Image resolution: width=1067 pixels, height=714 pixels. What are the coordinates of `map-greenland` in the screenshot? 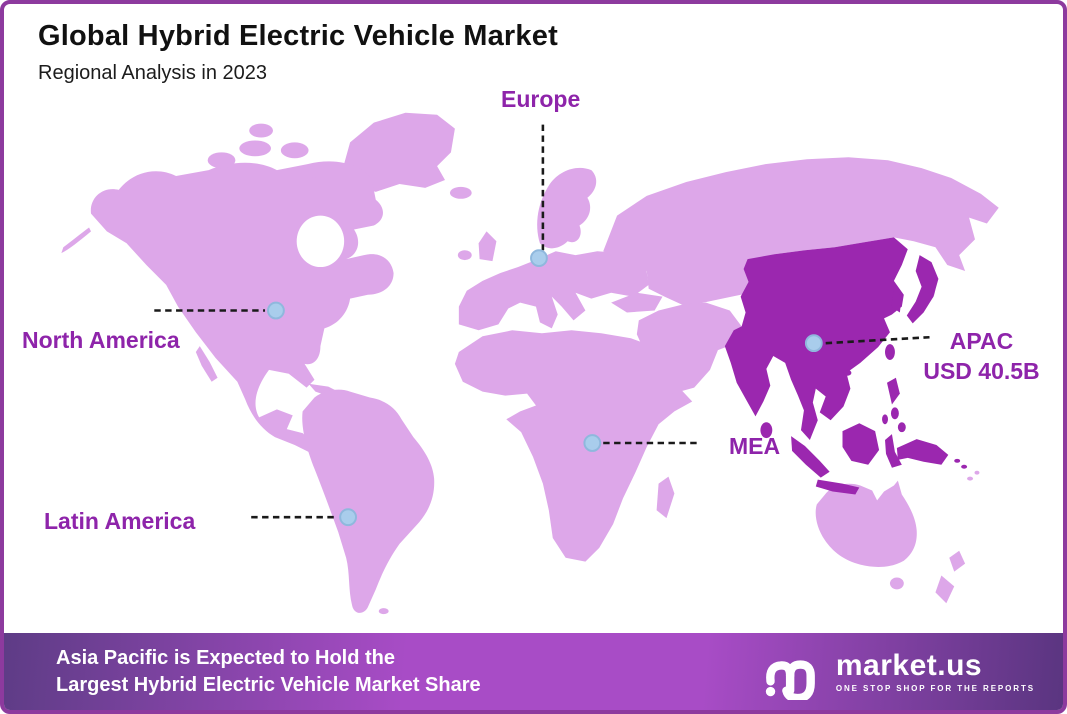 It's located at (397, 152).